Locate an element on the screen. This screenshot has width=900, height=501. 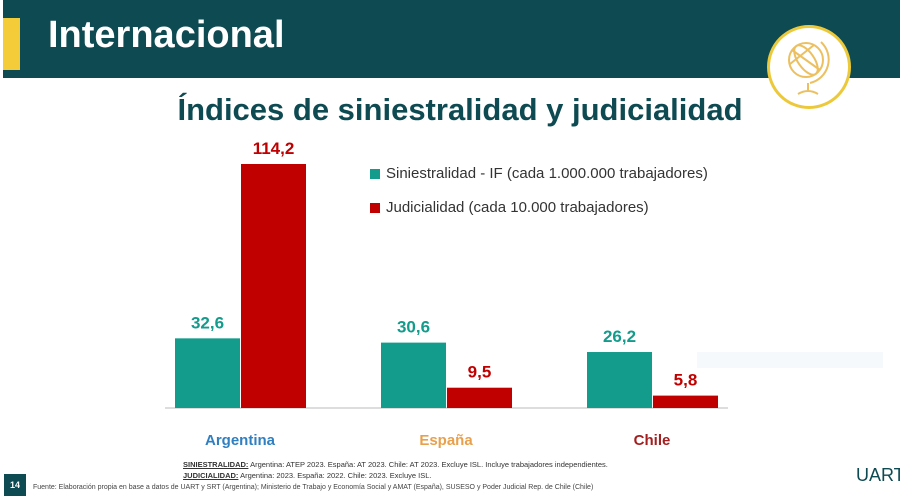
slide-title: Internacional is located at coordinates (166, 35).